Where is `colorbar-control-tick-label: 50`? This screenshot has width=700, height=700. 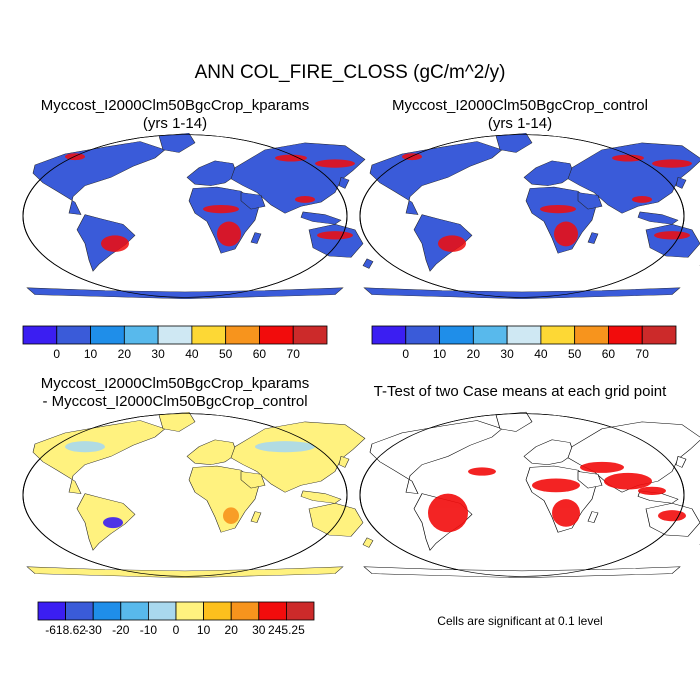 colorbar-control-tick-label: 50 is located at coordinates (575, 354).